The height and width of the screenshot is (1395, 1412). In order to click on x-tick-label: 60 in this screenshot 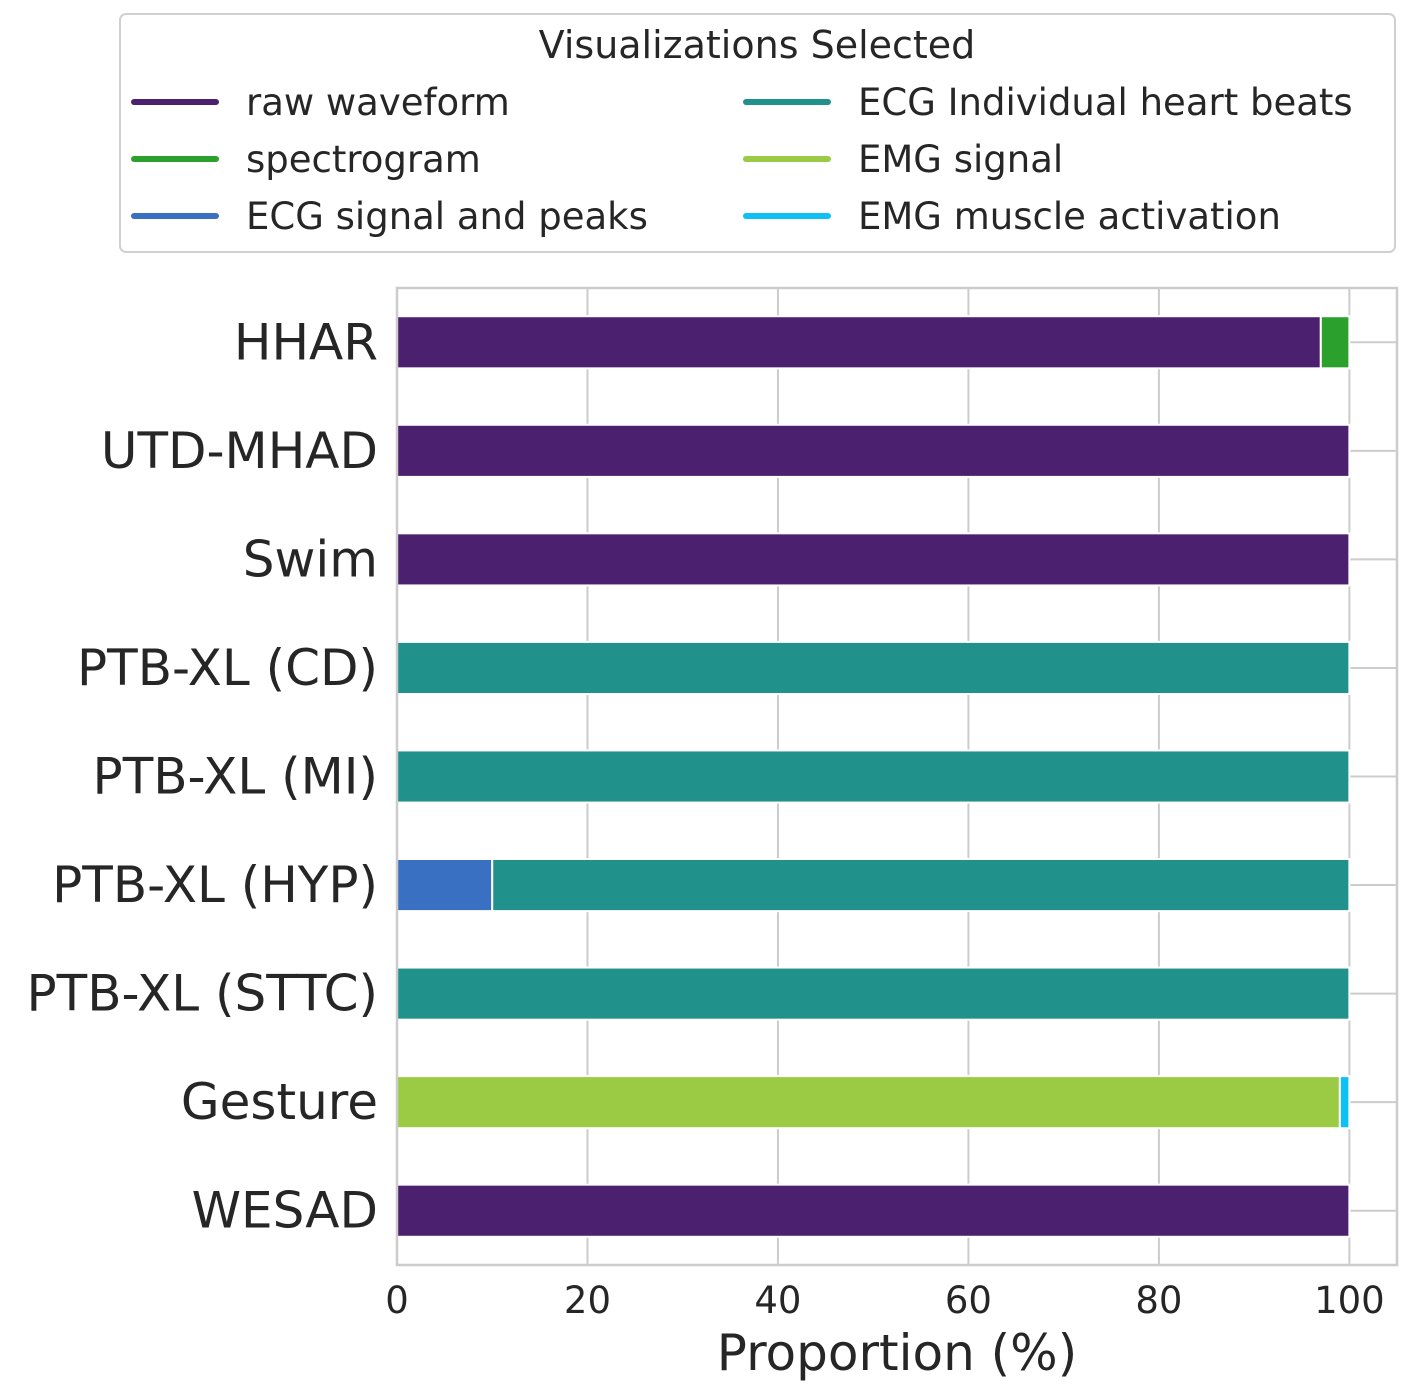, I will do `click(968, 1300)`.